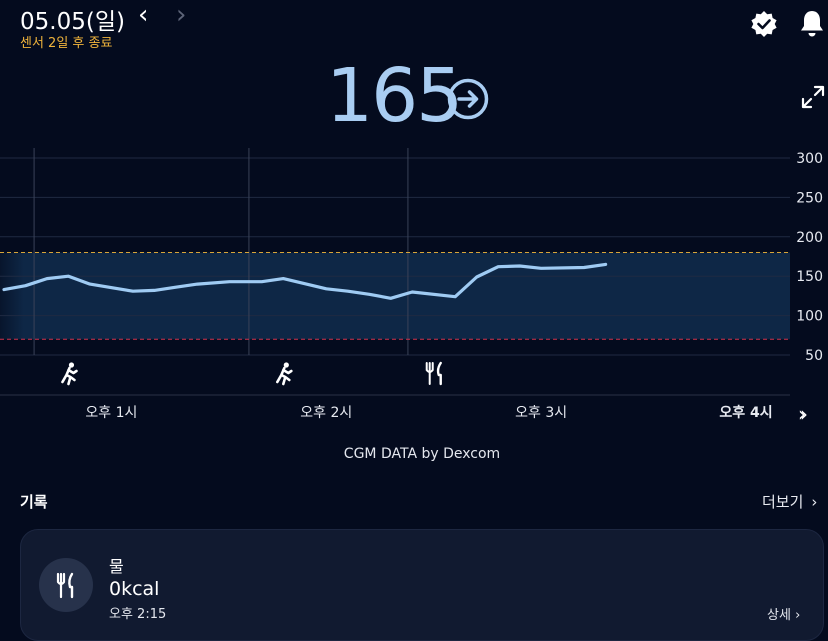 Image resolution: width=828 pixels, height=641 pixels. What do you see at coordinates (134, 589) in the screenshot?
I see `record-kcal: 0kcal` at bounding box center [134, 589].